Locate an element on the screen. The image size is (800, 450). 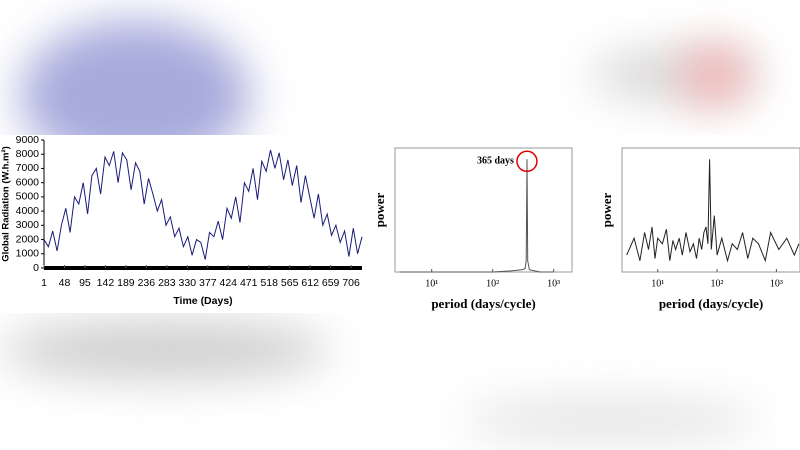
x-tick-label: 706 is located at coordinates (351, 283).